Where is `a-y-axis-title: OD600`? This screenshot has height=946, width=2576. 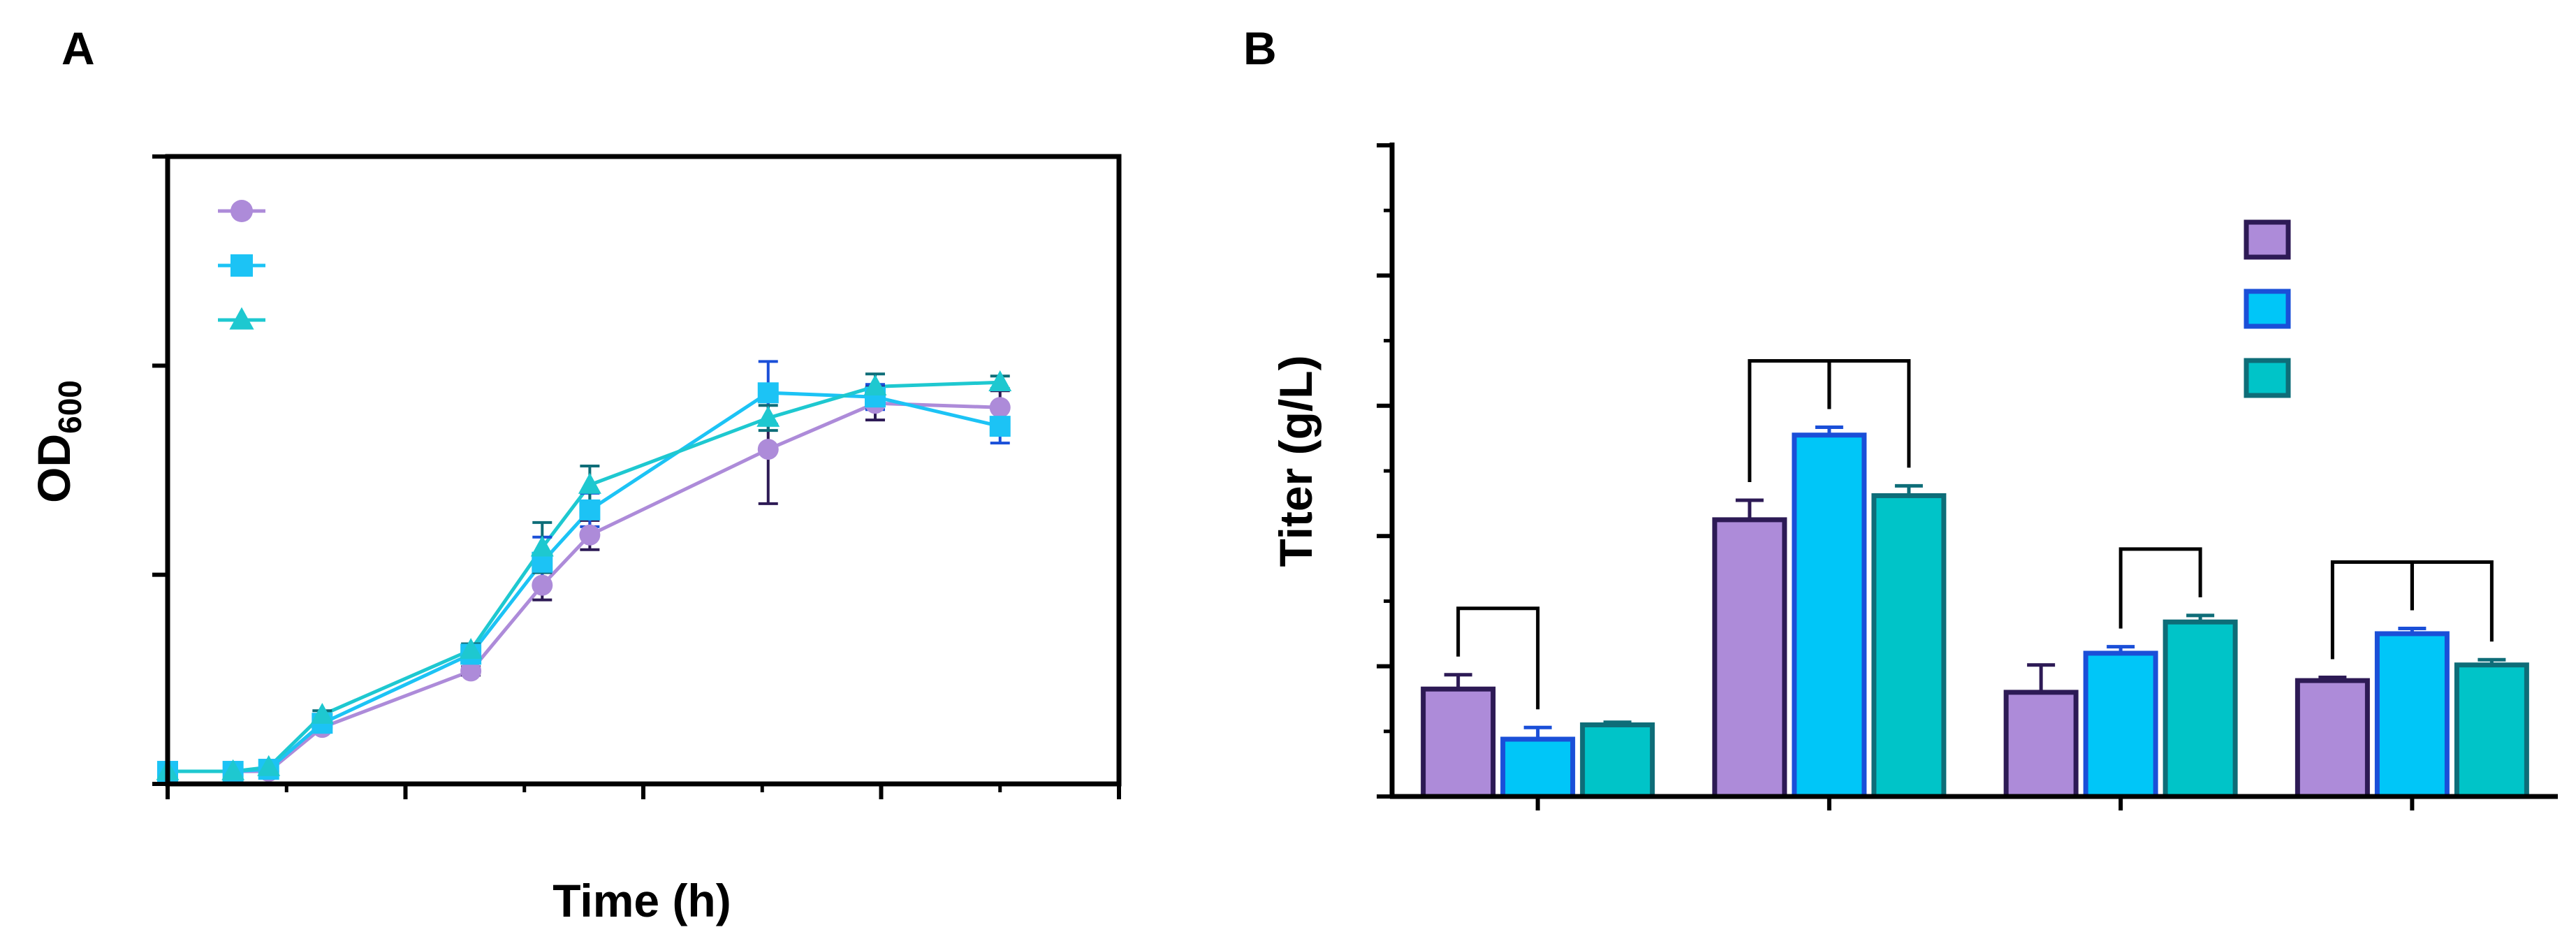
a-y-axis-title: OD600 is located at coordinates (58, 441).